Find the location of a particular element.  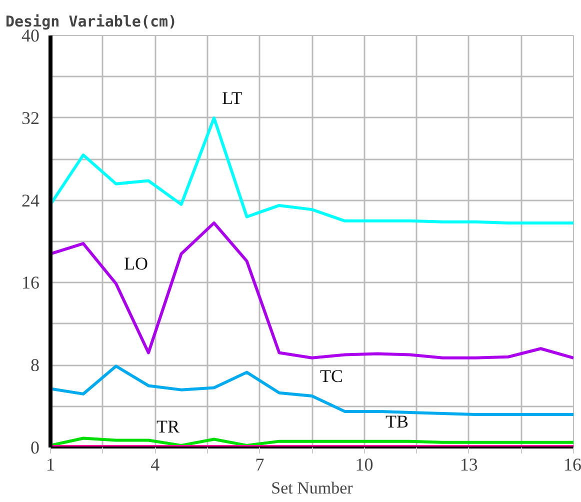

annotation: LO is located at coordinates (136, 264).